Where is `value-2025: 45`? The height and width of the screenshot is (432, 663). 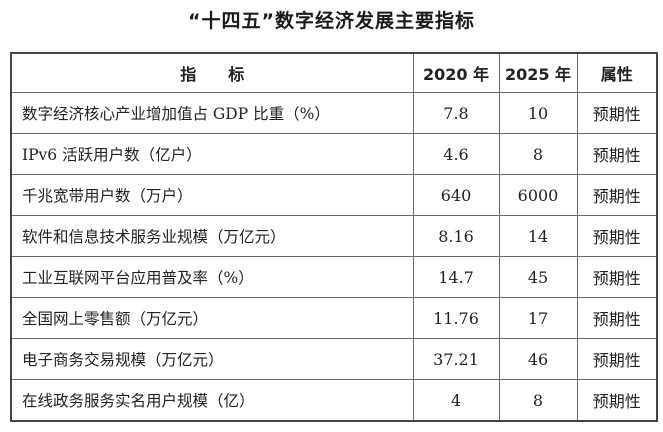
value-2025: 45 is located at coordinates (538, 277).